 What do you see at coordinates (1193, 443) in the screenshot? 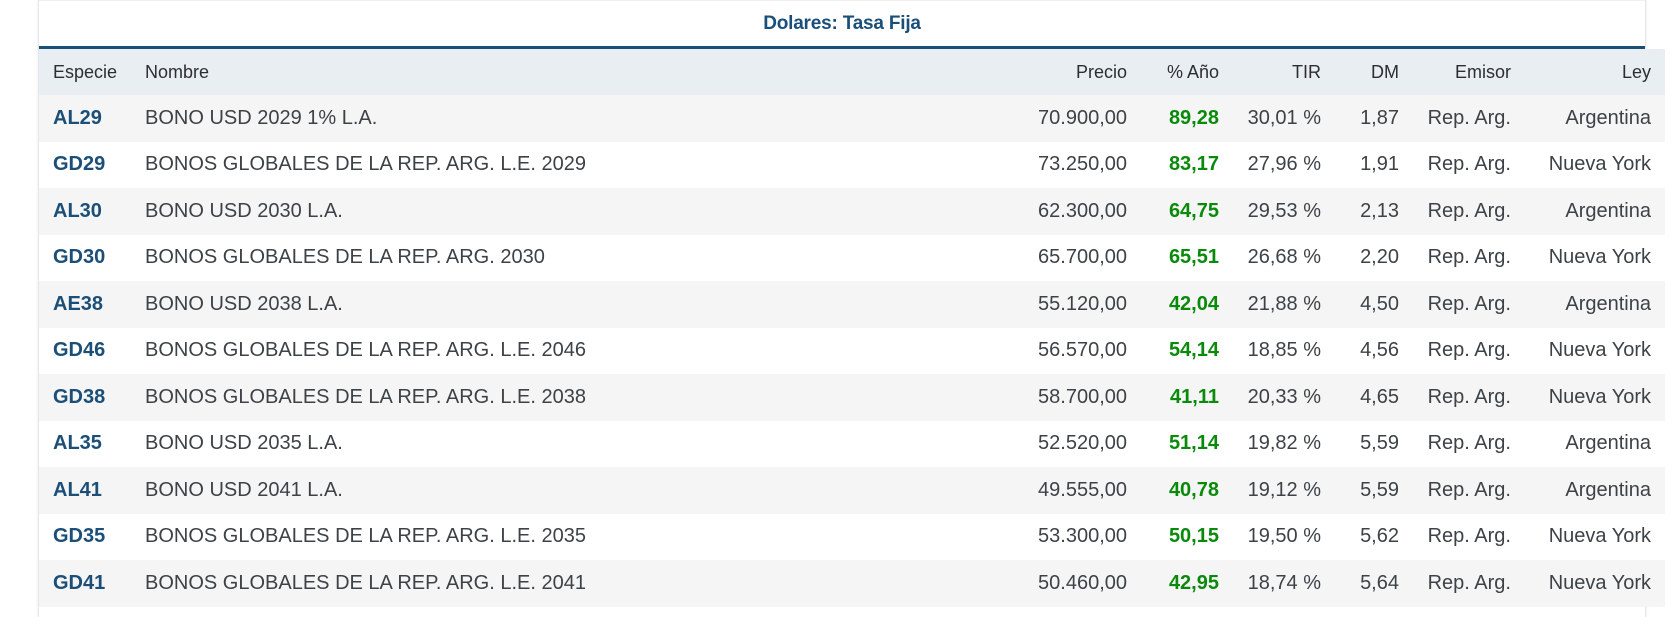
I see `year-change-cell: 51,14` at bounding box center [1193, 443].